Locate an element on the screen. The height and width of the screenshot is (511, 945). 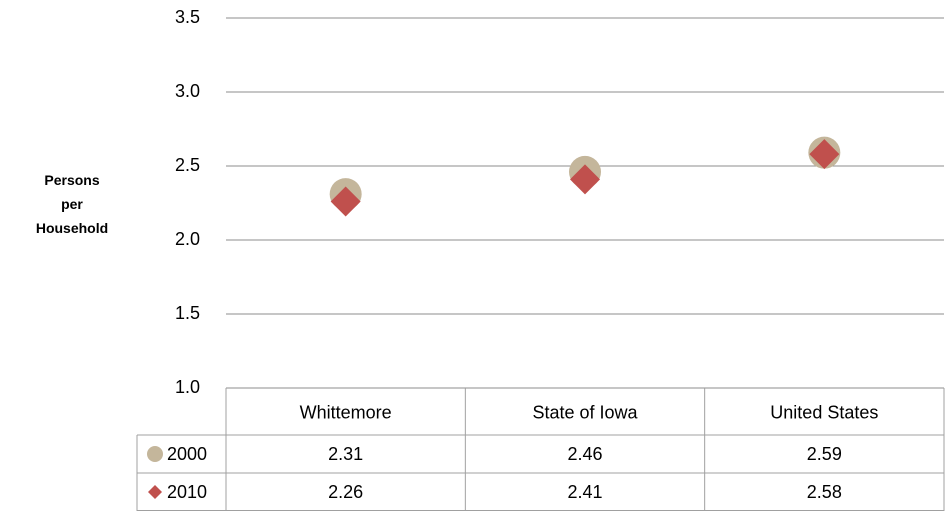
x-tick-label: State of Iowa is located at coordinates (585, 412).